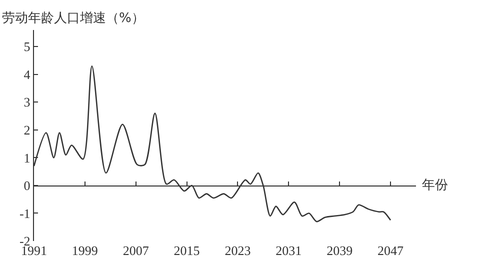  I want to click on y-tick-label: 4, so click(27, 74).